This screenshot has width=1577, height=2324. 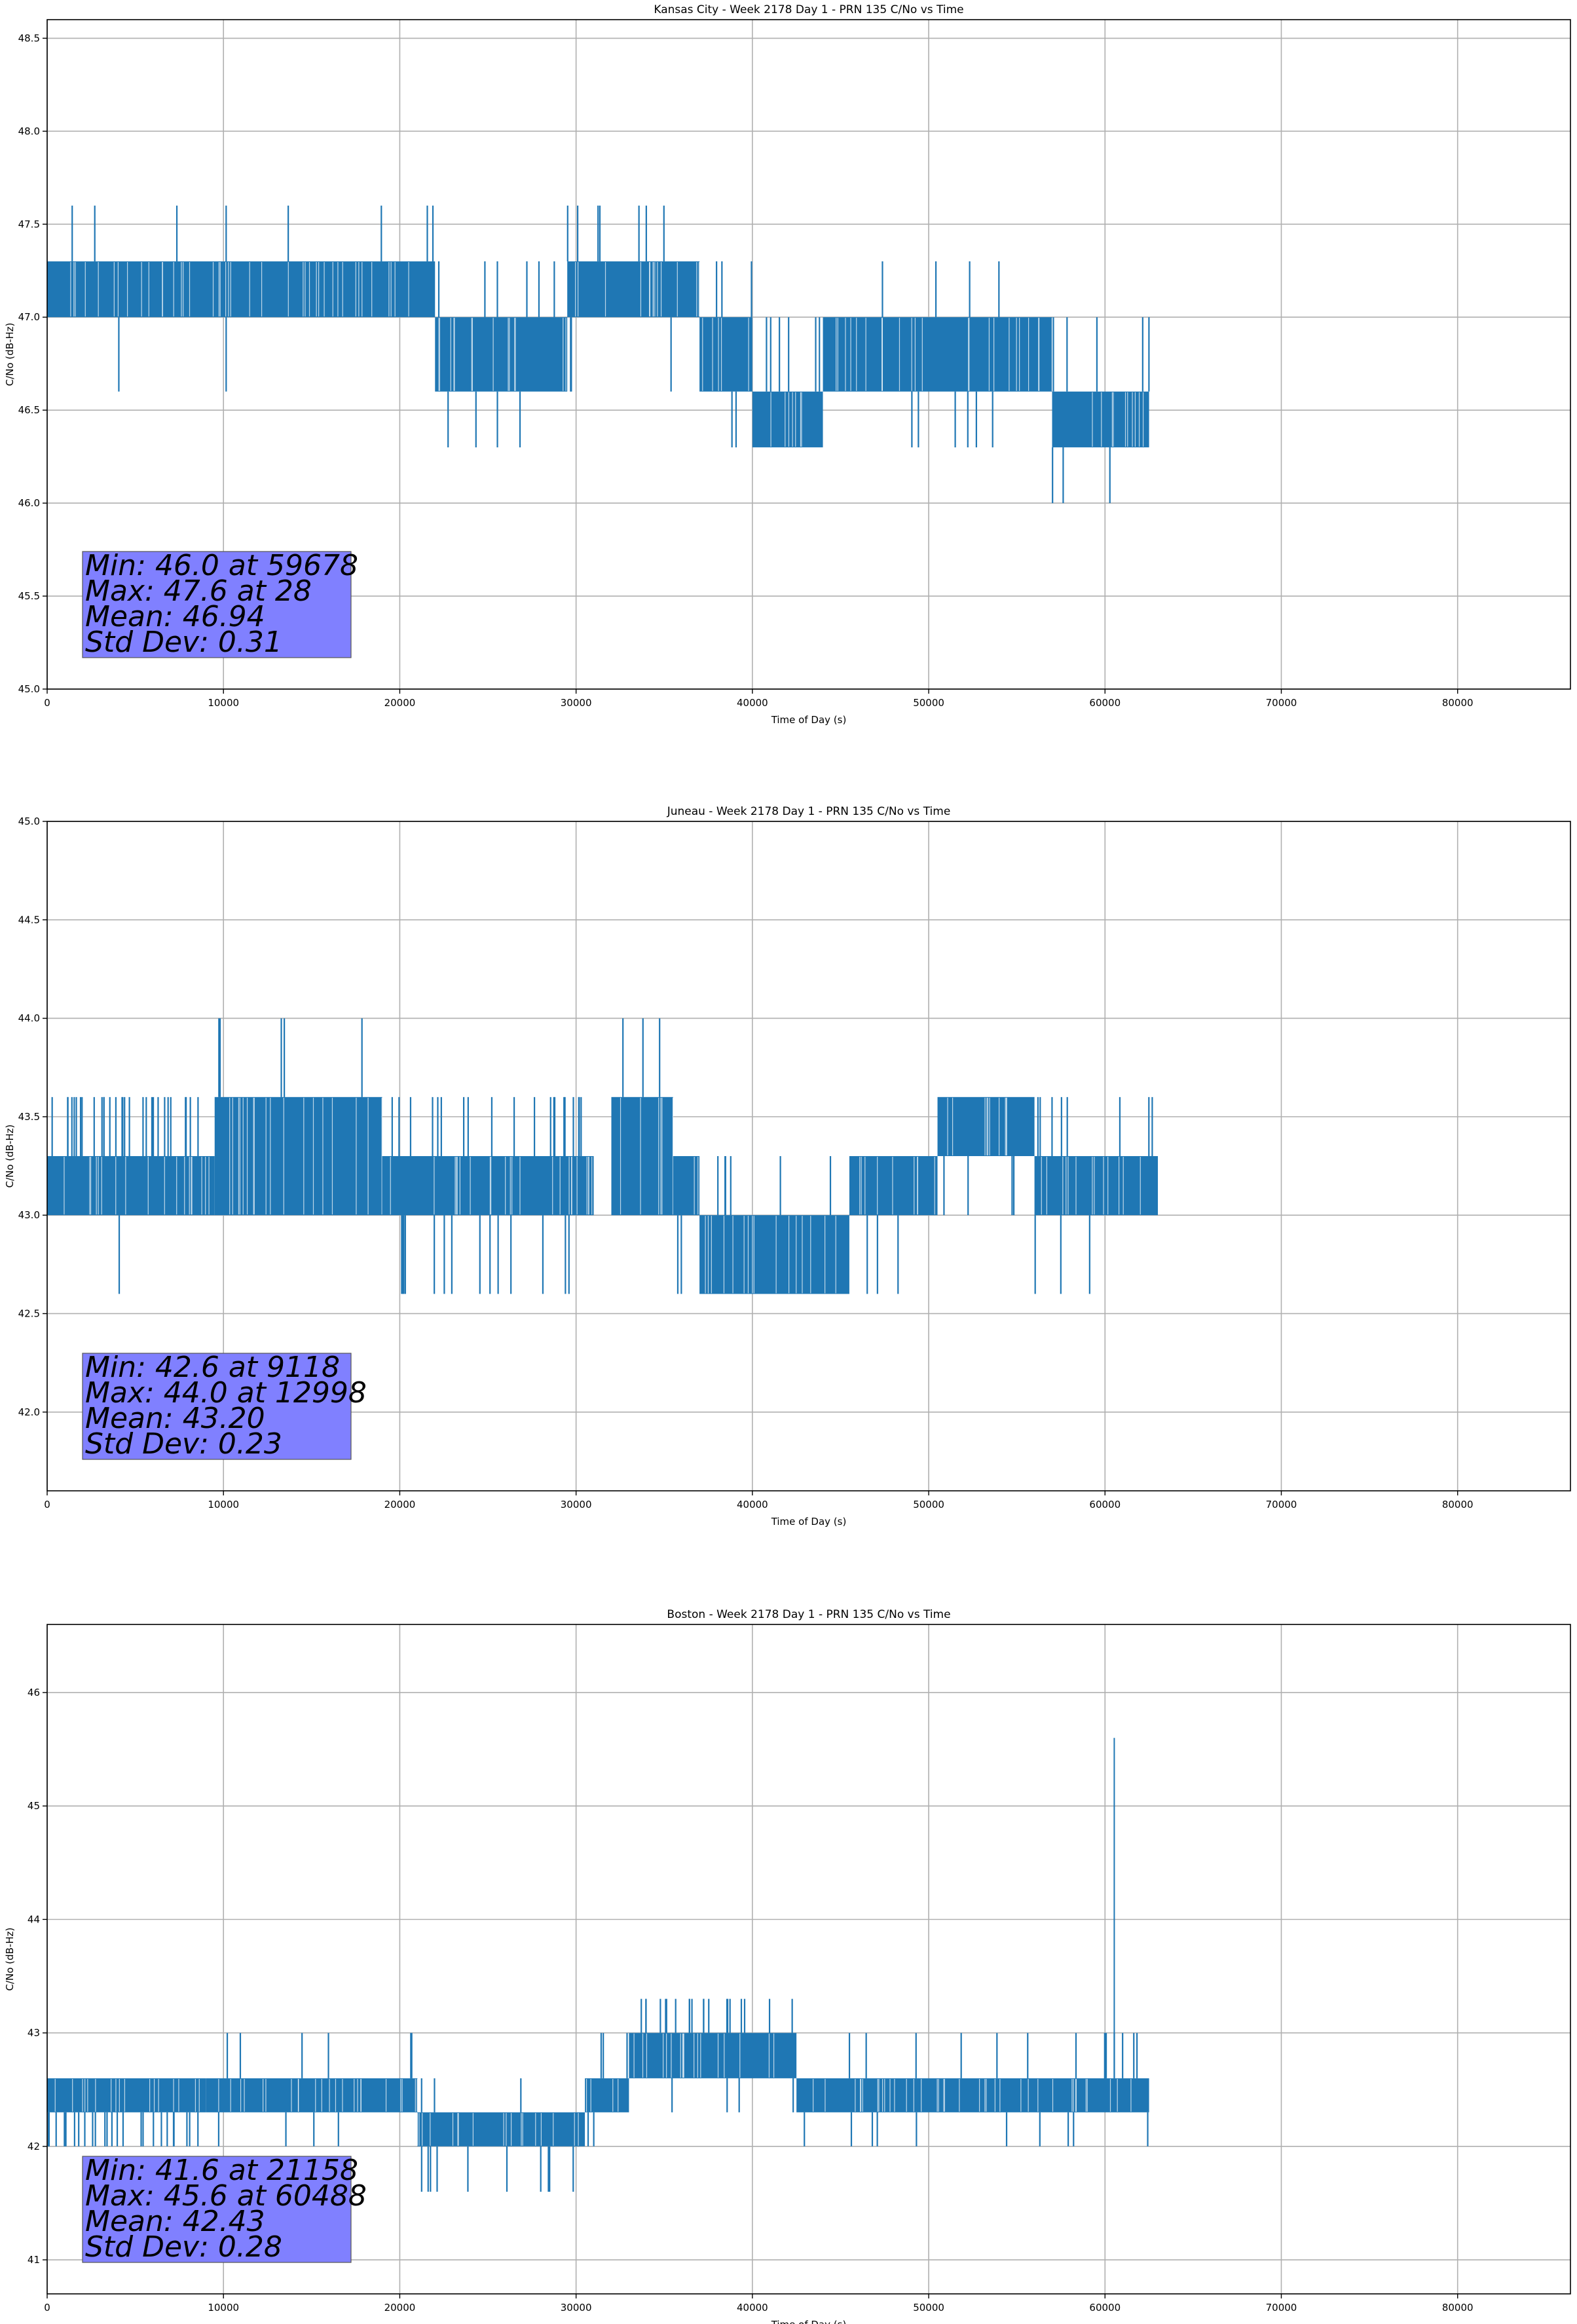 What do you see at coordinates (183, 1444) in the screenshot?
I see `stats-line: Std Dev: 0.23` at bounding box center [183, 1444].